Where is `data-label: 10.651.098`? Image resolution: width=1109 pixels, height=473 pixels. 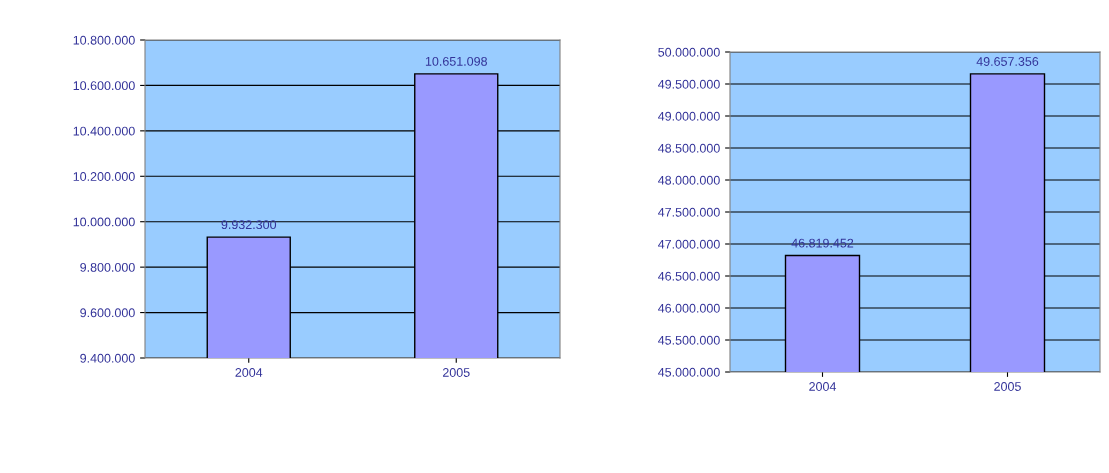
data-label: 10.651.098 is located at coordinates (456, 61).